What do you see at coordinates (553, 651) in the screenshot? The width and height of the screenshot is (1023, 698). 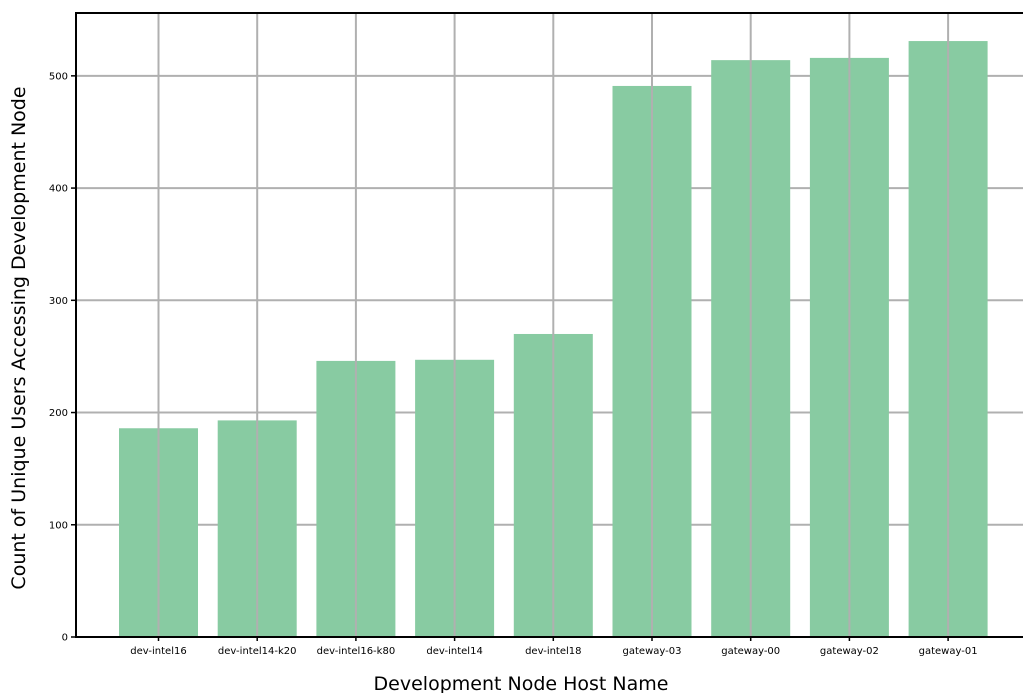 I see `x-tick-label: dev-intel18` at bounding box center [553, 651].